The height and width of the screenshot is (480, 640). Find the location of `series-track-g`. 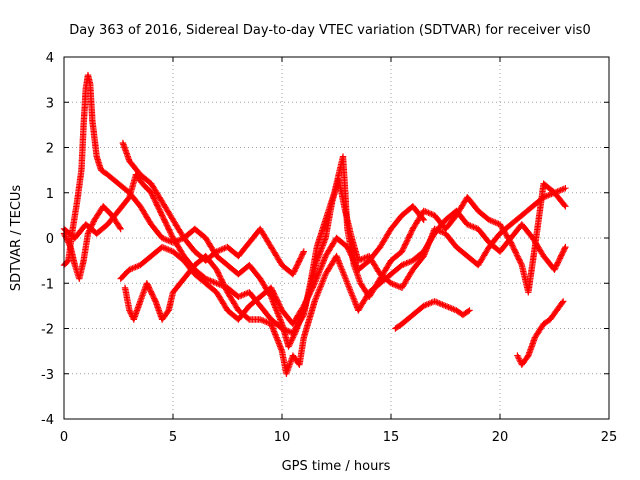

series-track-g is located at coordinates (213, 208).